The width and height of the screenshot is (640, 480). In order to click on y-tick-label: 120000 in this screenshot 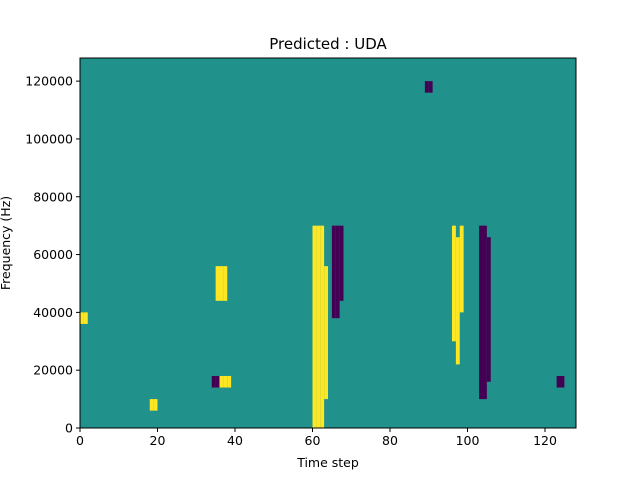, I will do `click(49, 81)`.